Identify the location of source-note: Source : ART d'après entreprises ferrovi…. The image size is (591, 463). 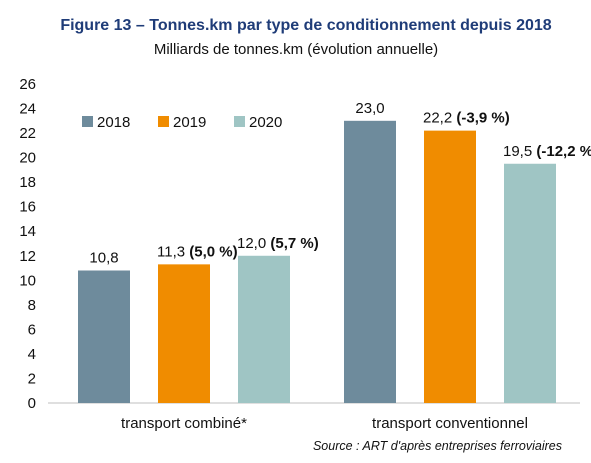
(437, 446).